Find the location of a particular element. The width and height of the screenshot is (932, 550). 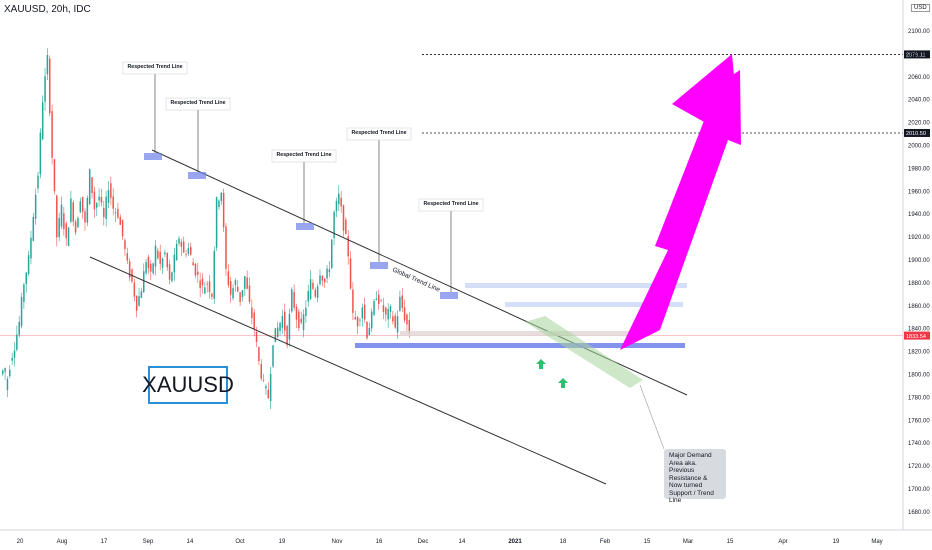

x-tick-label: 20 is located at coordinates (20, 542).